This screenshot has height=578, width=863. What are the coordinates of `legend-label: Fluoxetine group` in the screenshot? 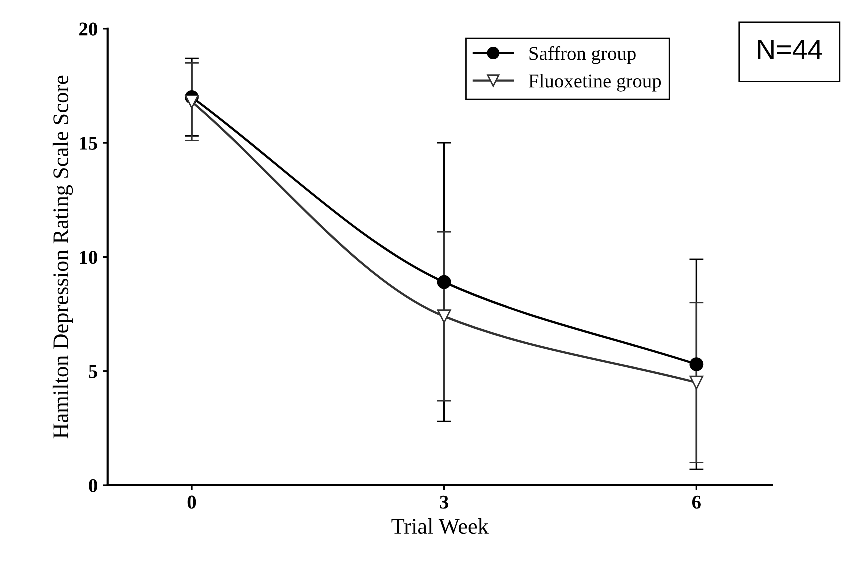 It's located at (595, 83).